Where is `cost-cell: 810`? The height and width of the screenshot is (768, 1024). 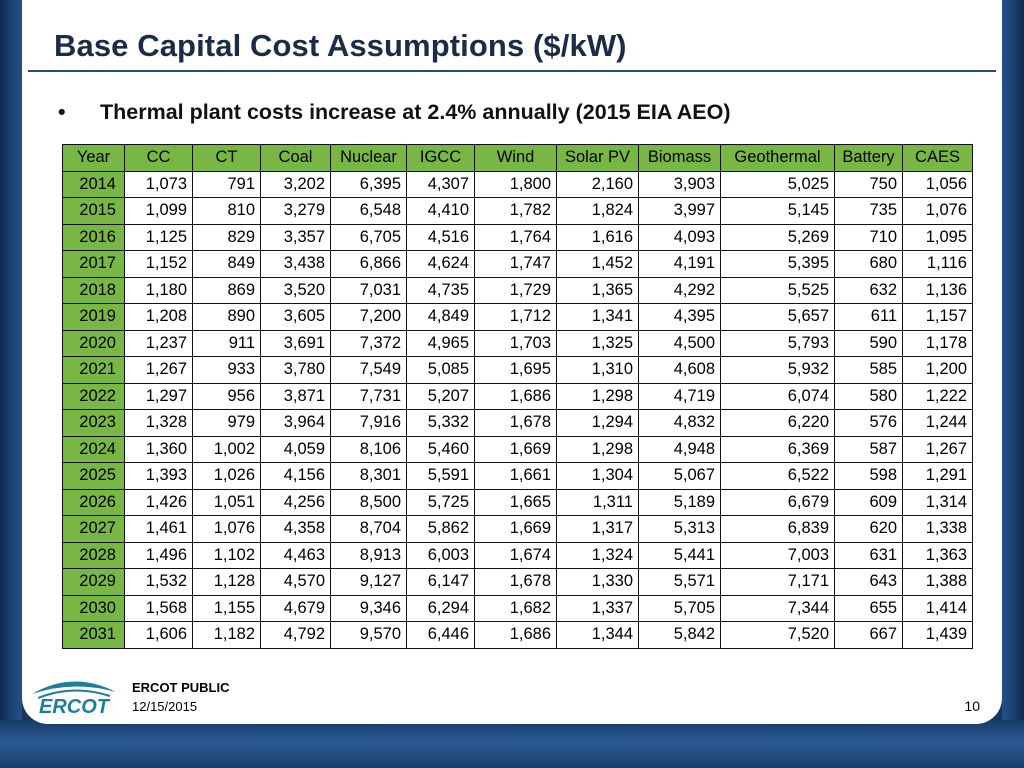
cost-cell: 810 is located at coordinates (226, 211).